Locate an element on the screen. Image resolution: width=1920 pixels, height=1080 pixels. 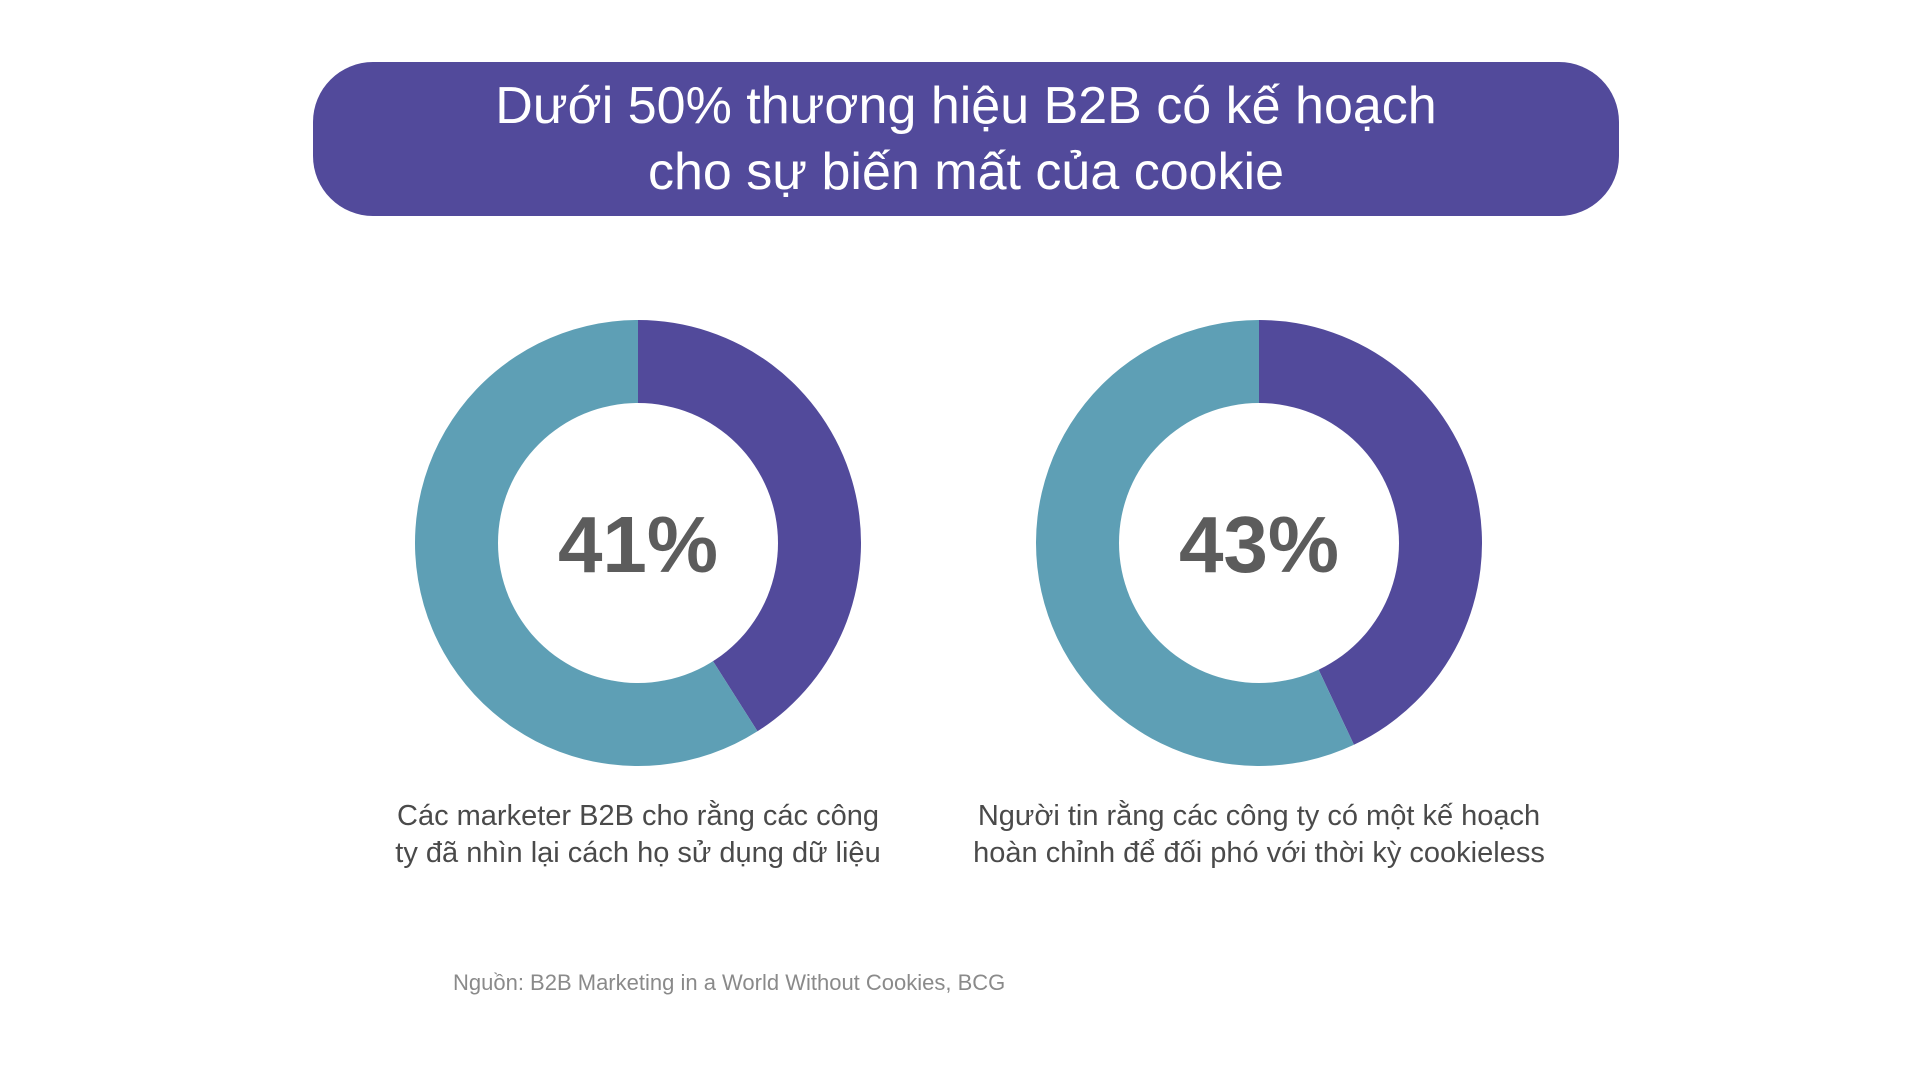
donut-center-value: 41% is located at coordinates (638, 544).